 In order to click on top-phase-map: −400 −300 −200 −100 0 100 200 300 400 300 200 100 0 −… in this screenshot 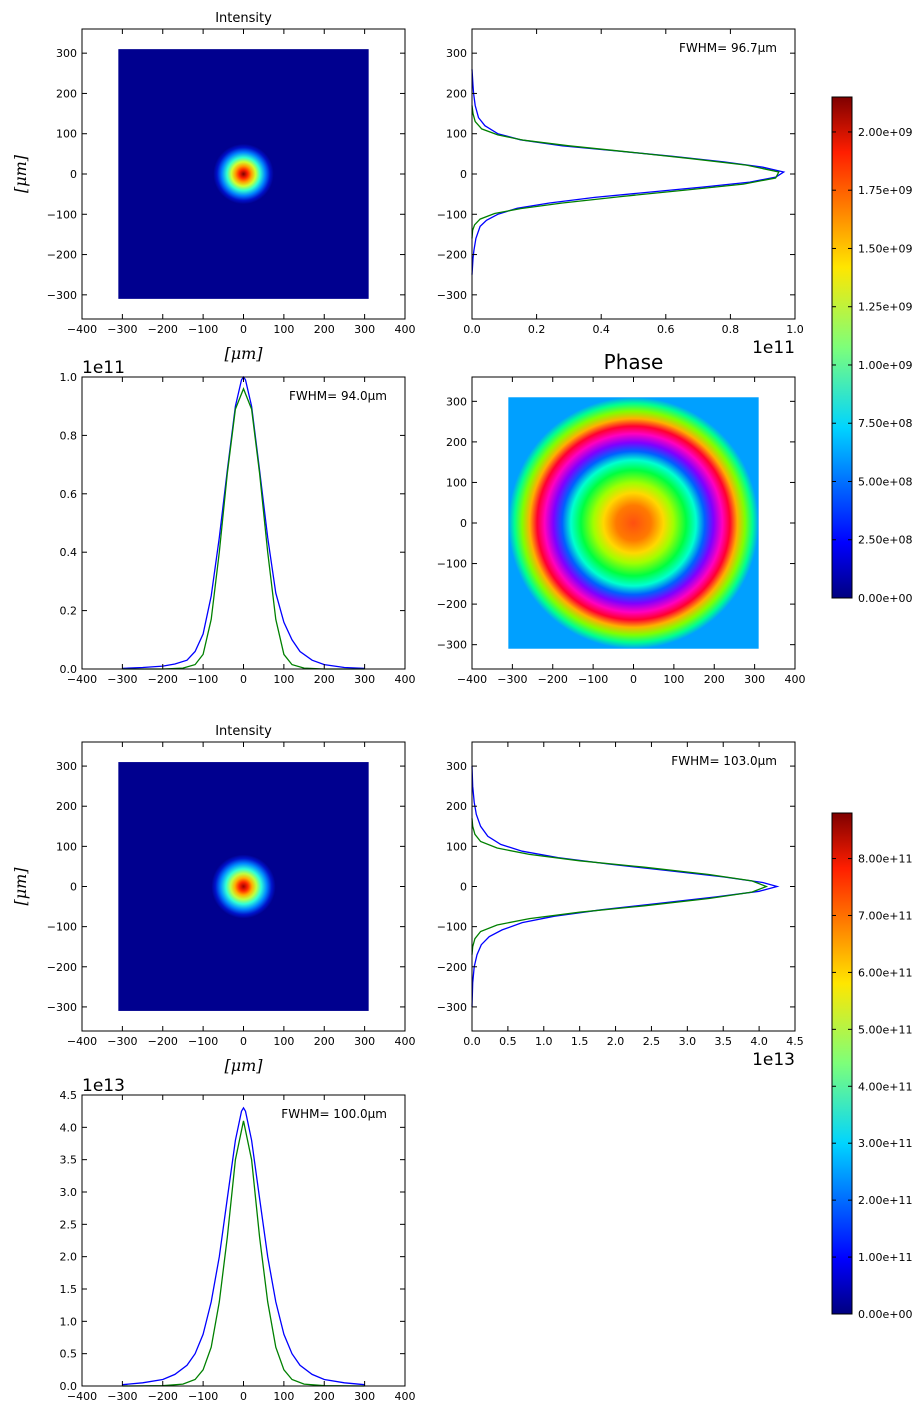, I will do `click(621, 518)`.